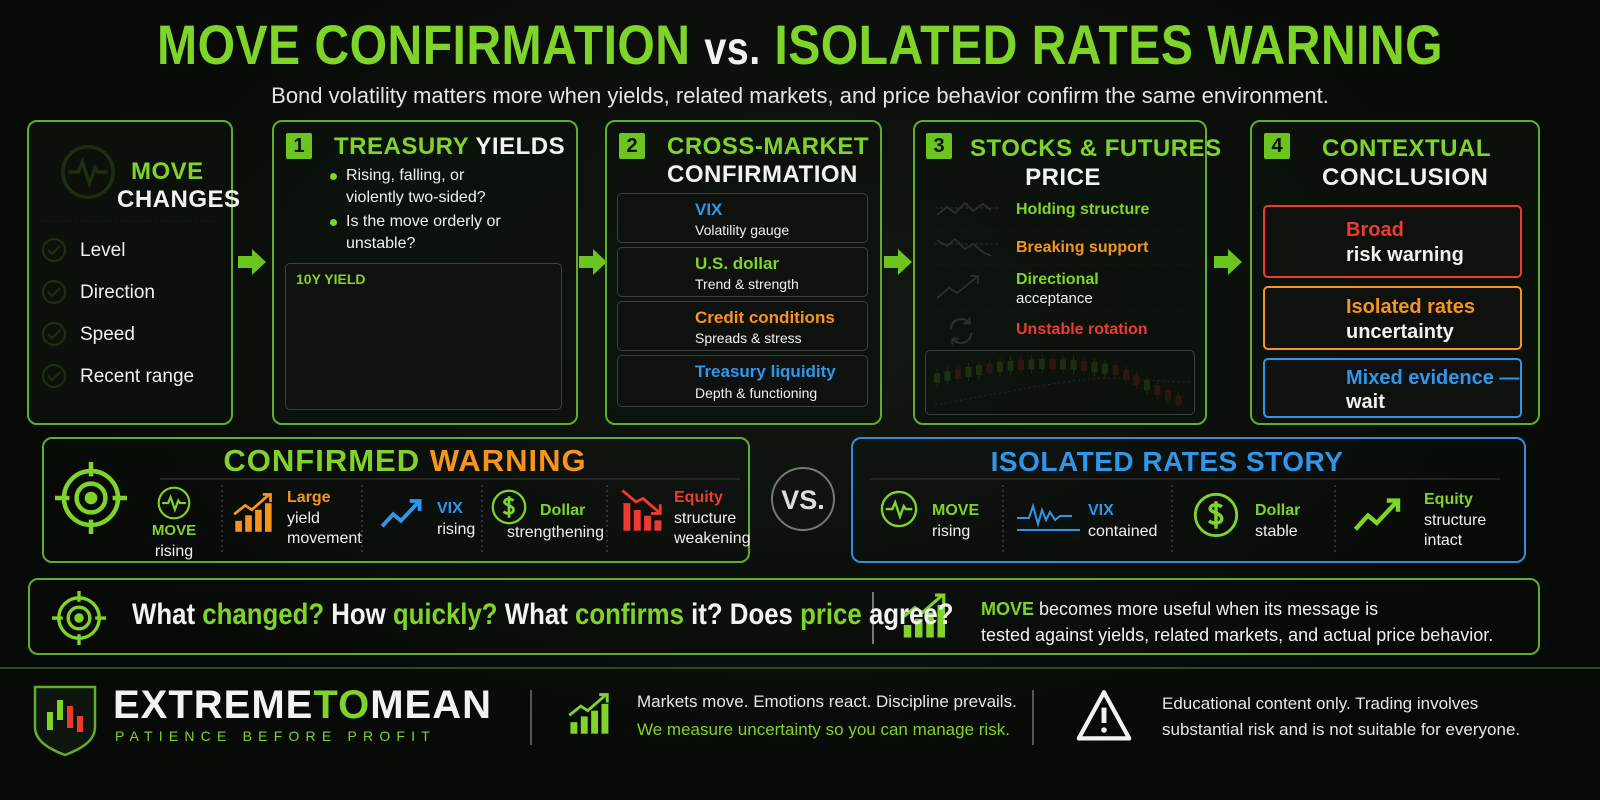 This screenshot has height=800, width=1600. What do you see at coordinates (137, 376) in the screenshot?
I see `checklist-item: Recent range` at bounding box center [137, 376].